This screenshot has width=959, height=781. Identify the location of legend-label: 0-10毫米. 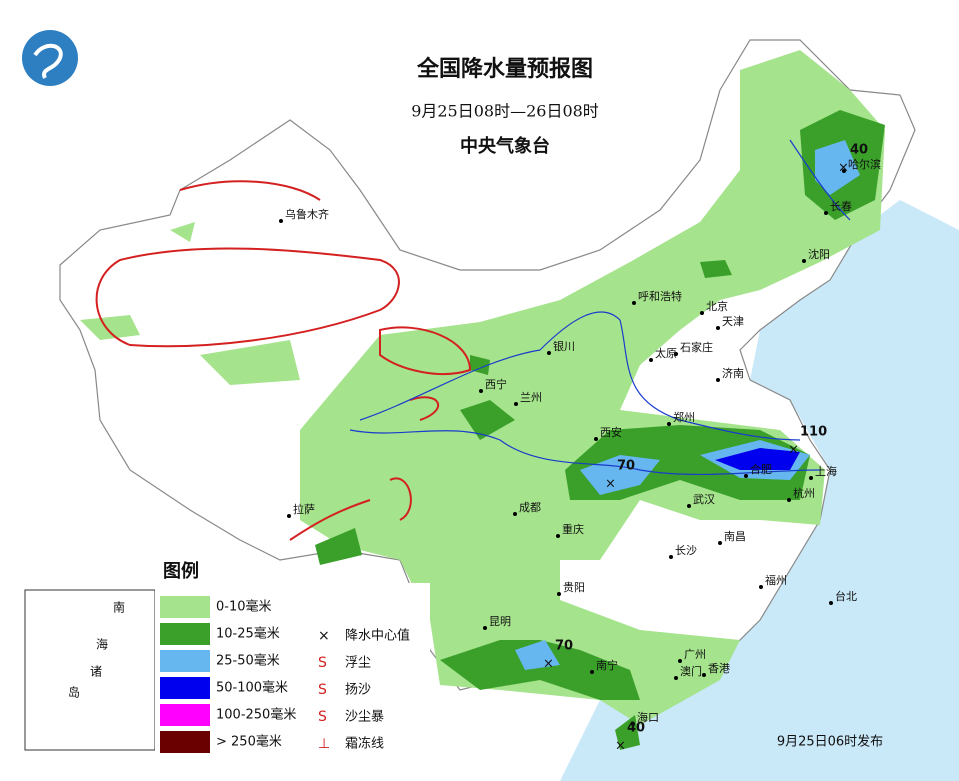
(244, 607).